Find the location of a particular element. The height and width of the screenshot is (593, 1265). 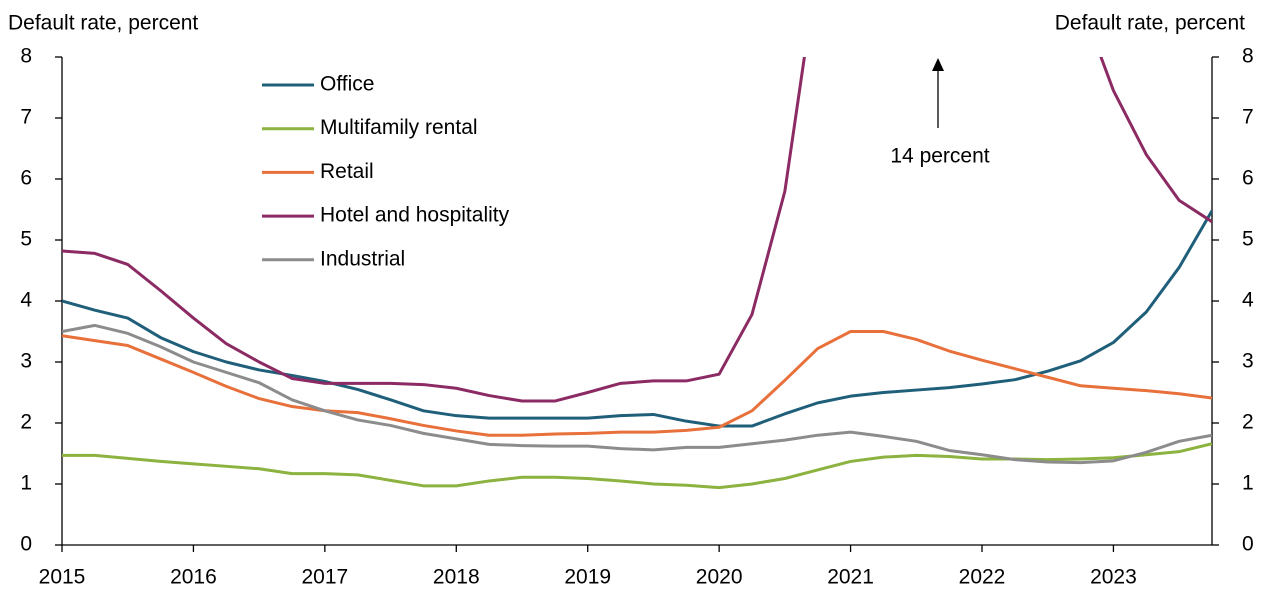

x-tick-label: 2023 is located at coordinates (1113, 577).